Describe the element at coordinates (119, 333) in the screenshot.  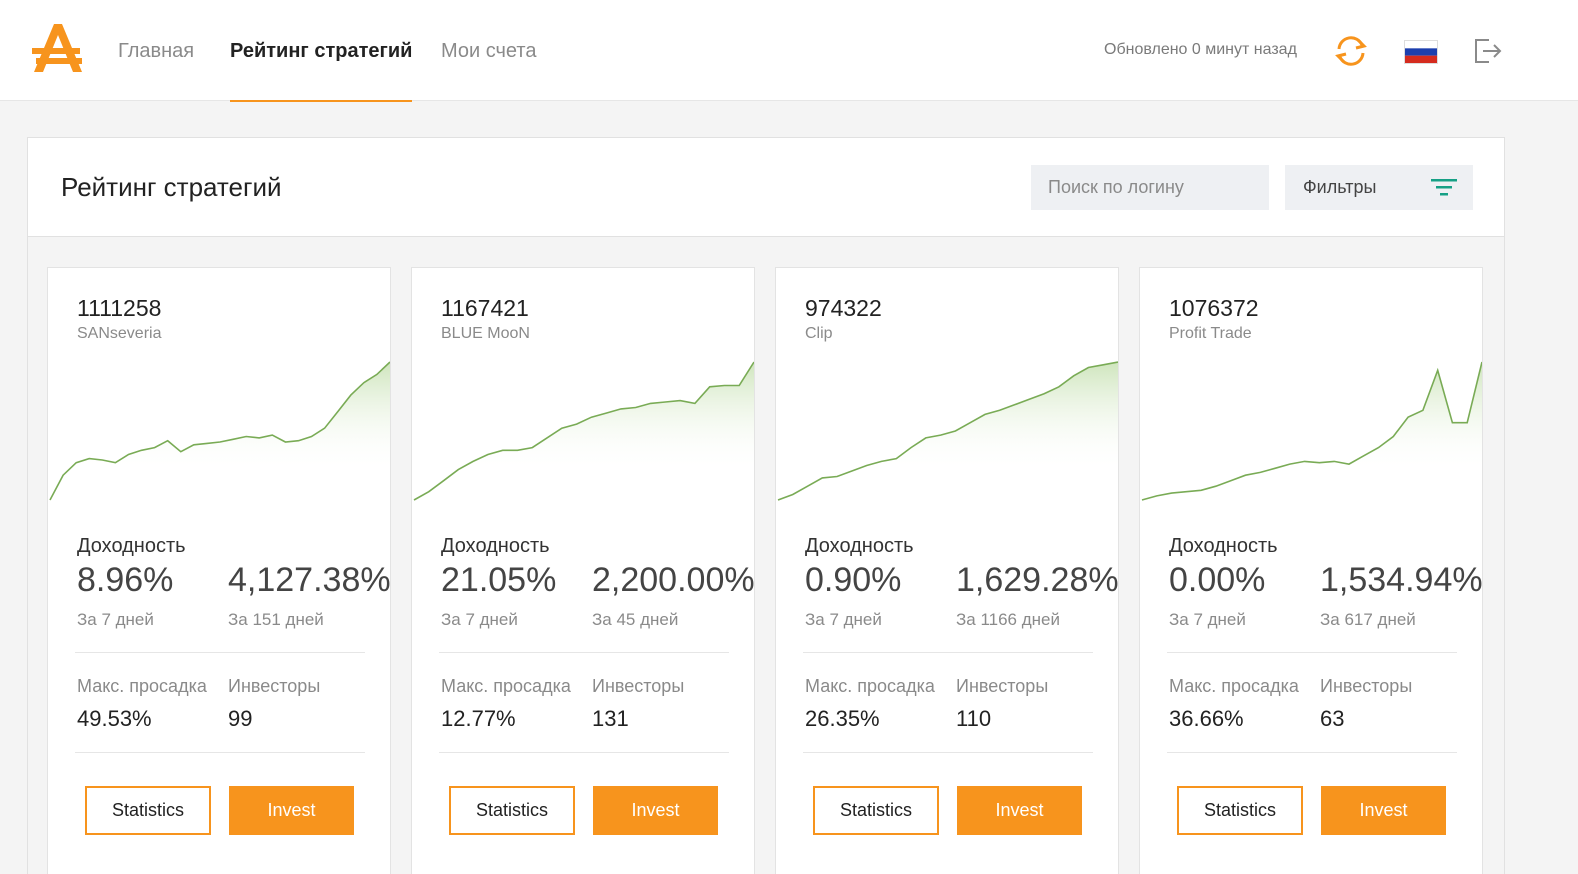
I see `account-login: SANseveria` at that location.